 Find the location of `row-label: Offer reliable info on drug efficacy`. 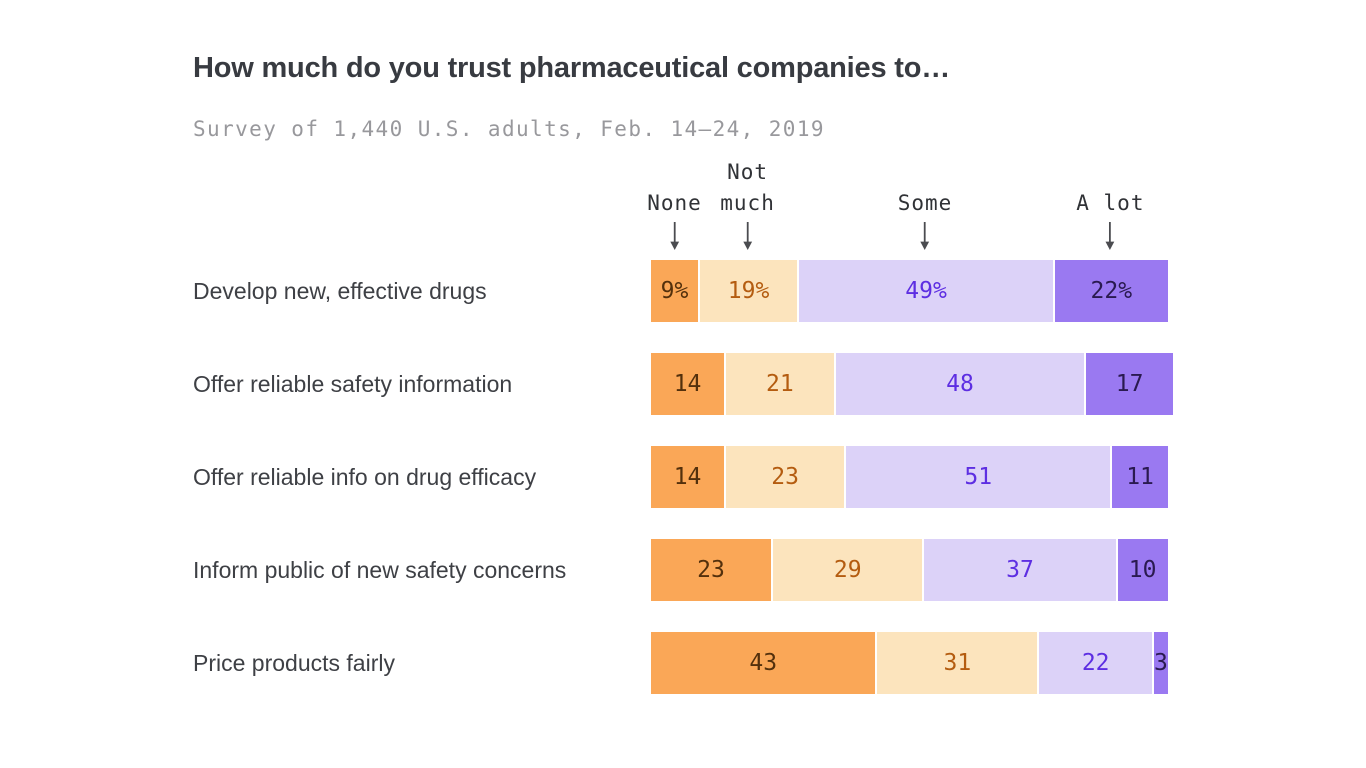

row-label: Offer reliable info on drug efficacy is located at coordinates (365, 476).